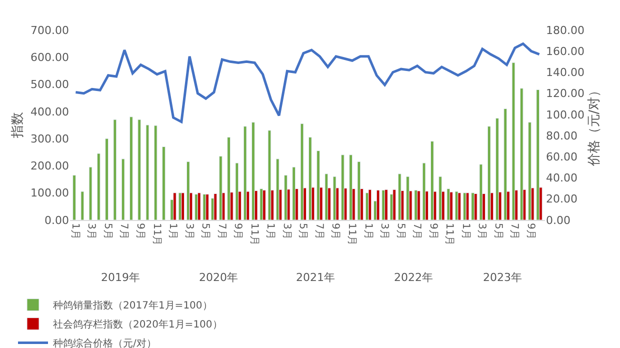 Image resolution: width=620 pixels, height=348 pixels. What do you see at coordinates (562, 178) in the screenshot?
I see `y2-tick-label: 40.00` at bounding box center [562, 178].